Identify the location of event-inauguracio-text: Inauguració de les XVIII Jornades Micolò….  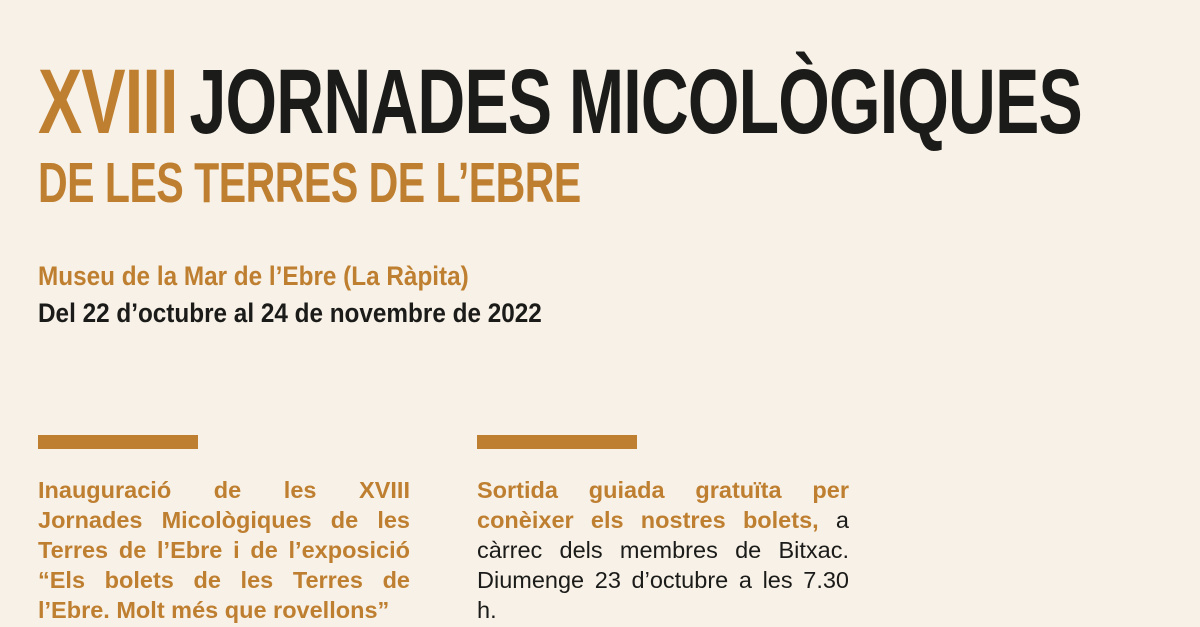
(224, 550).